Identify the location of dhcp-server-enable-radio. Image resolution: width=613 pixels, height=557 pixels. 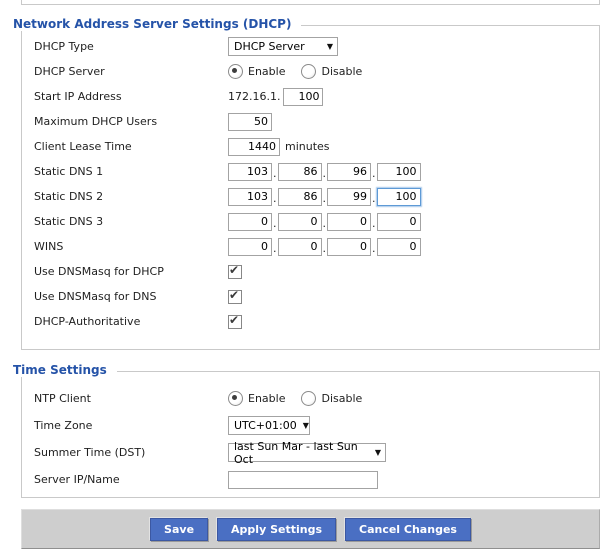
(235, 71).